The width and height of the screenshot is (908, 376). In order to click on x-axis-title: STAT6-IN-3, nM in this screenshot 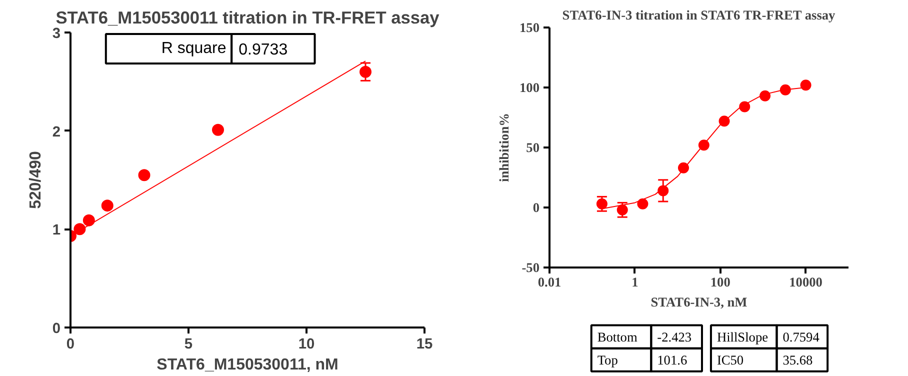, I will do `click(699, 302)`.